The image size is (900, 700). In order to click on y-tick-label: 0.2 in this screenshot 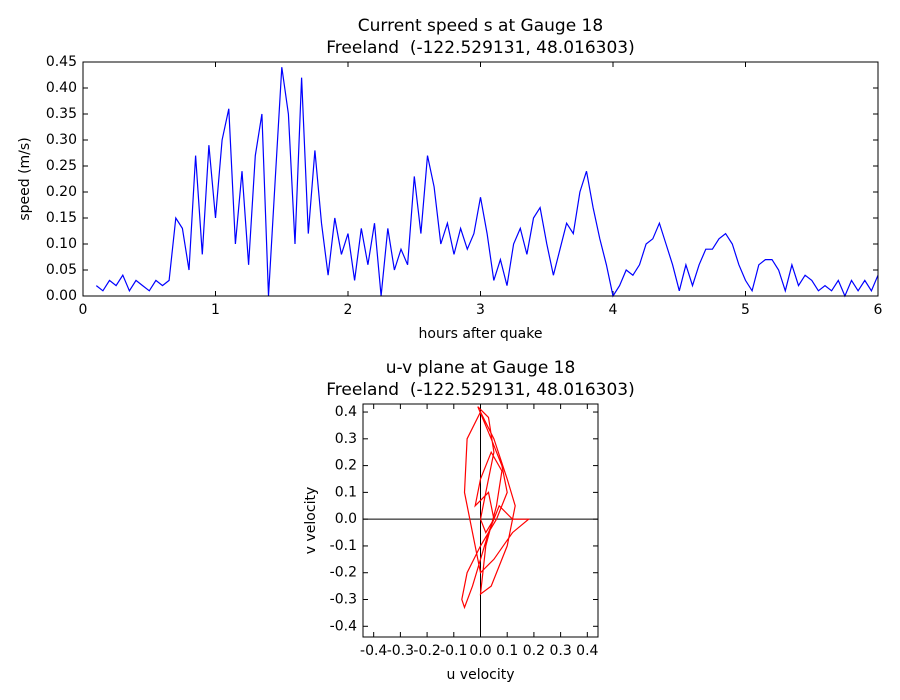, I will do `click(346, 466)`.